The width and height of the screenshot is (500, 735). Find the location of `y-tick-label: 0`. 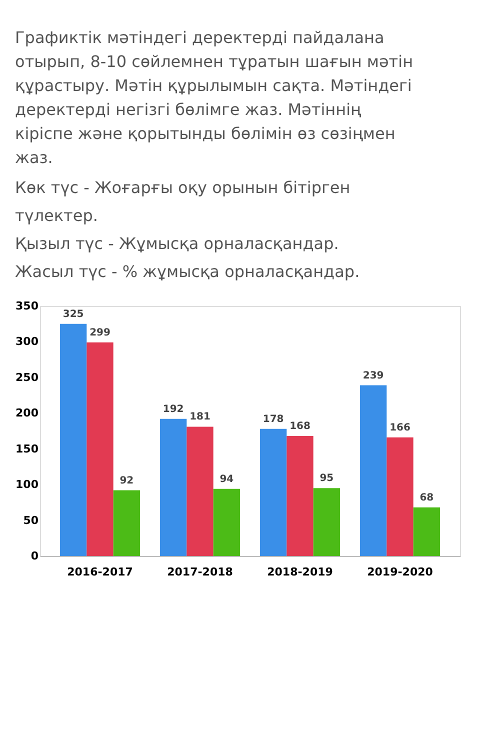

y-tick-label: 0 is located at coordinates (34, 556).